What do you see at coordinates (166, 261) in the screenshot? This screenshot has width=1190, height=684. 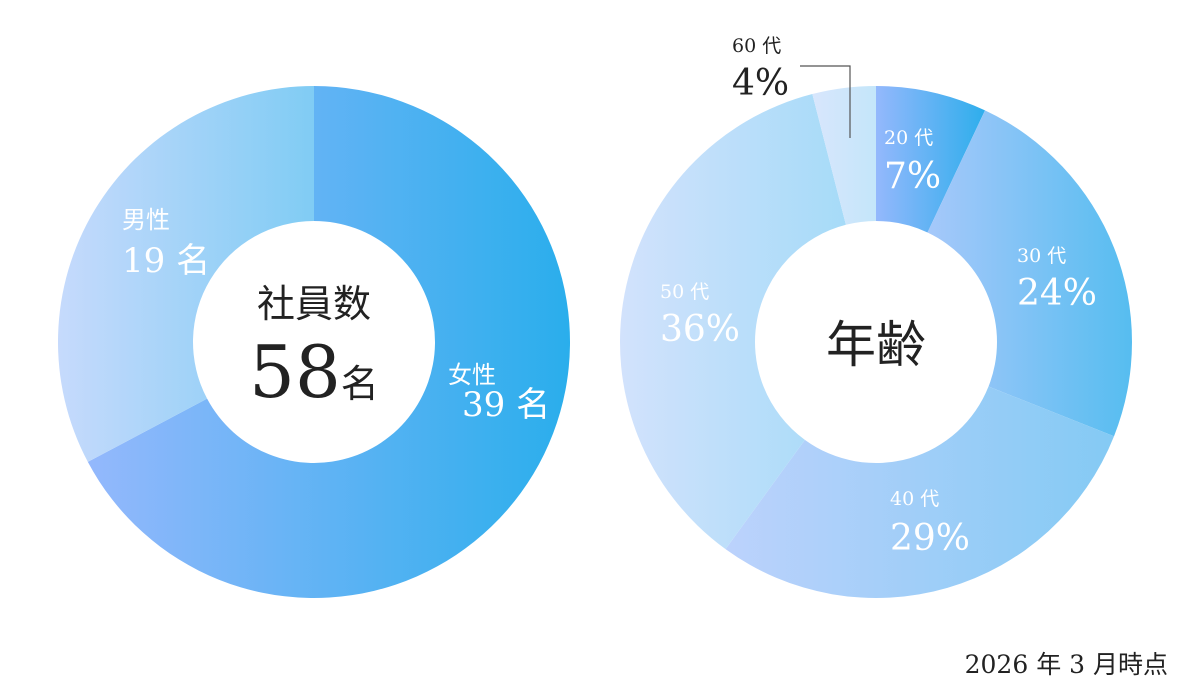 I see `slice-value: 19 名` at bounding box center [166, 261].